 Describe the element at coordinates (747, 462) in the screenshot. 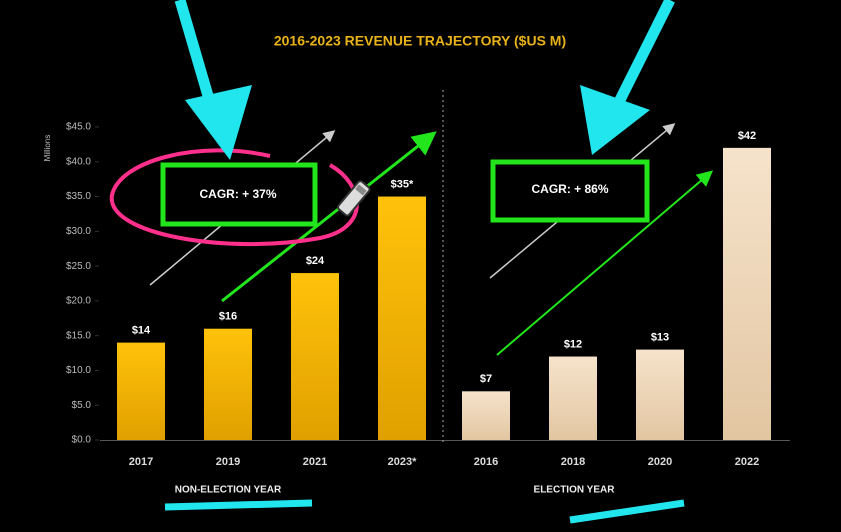

I see `x-tick-label: 2022` at that location.